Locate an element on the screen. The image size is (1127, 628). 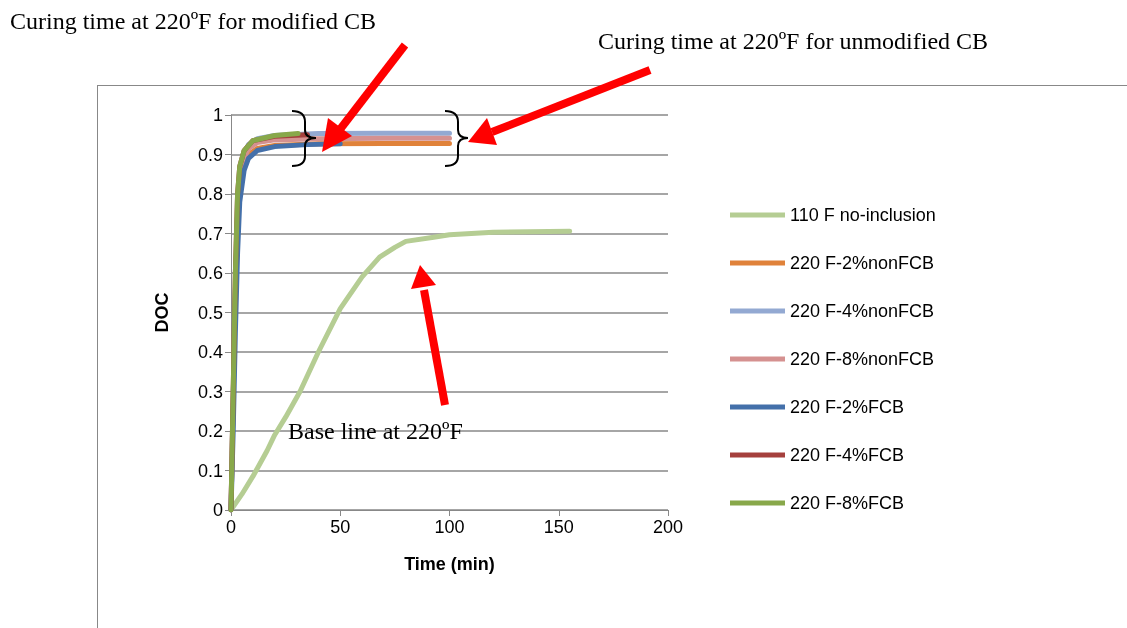
legend-label: 220 F-8%nonFCB is located at coordinates (862, 359).